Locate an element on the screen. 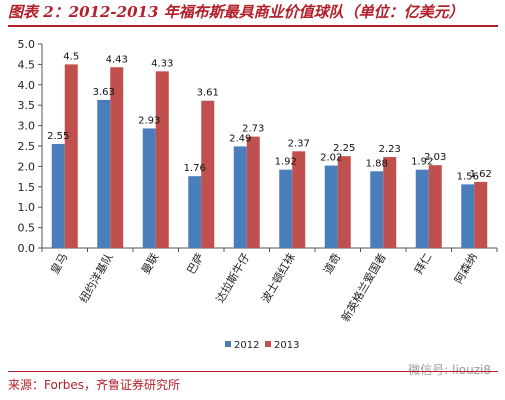  category-label: 新英格兰爱国者 is located at coordinates (363, 288).